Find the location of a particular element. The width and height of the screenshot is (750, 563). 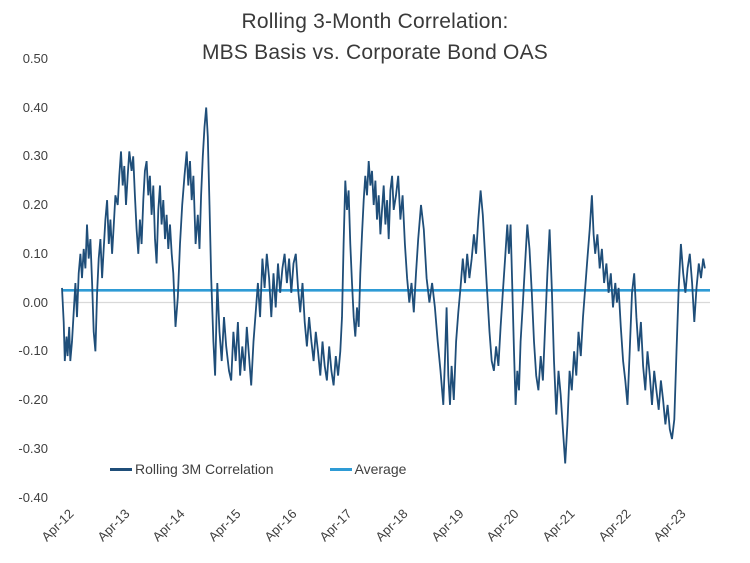

y-tick-label: 0.20 is located at coordinates (35, 204).